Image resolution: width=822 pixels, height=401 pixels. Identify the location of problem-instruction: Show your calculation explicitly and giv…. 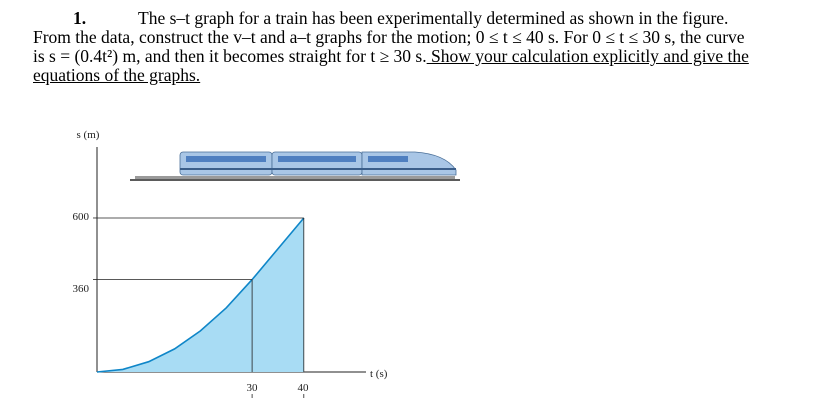
(587, 56).